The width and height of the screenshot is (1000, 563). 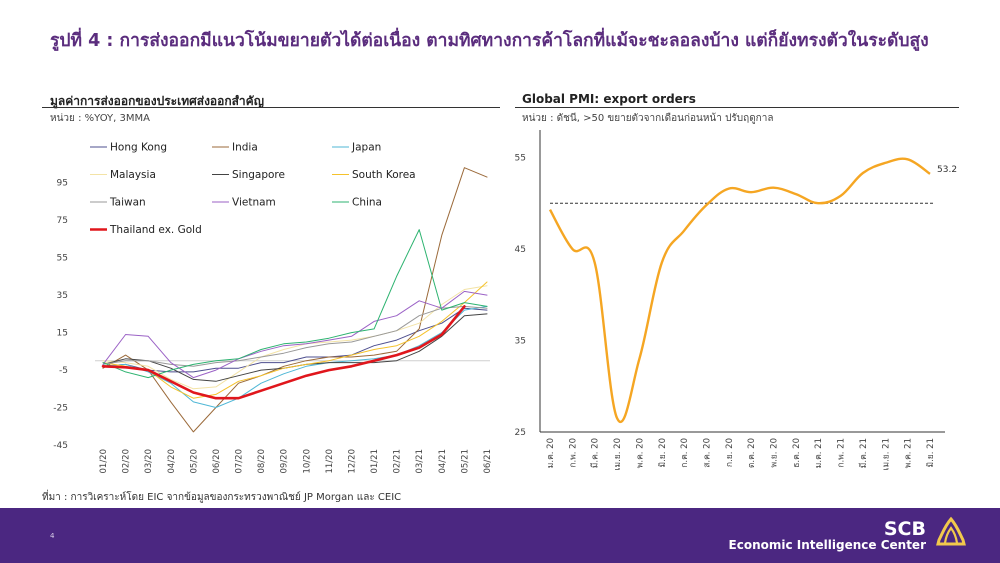 I want to click on left-x-tick-label: 04/20, so click(x=172, y=461).